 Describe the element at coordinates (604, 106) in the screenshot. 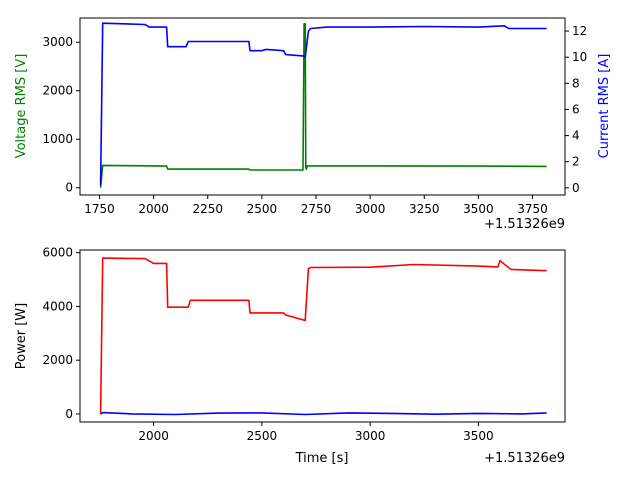

I see `top-right-y-label: Current RMS [A]` at that location.